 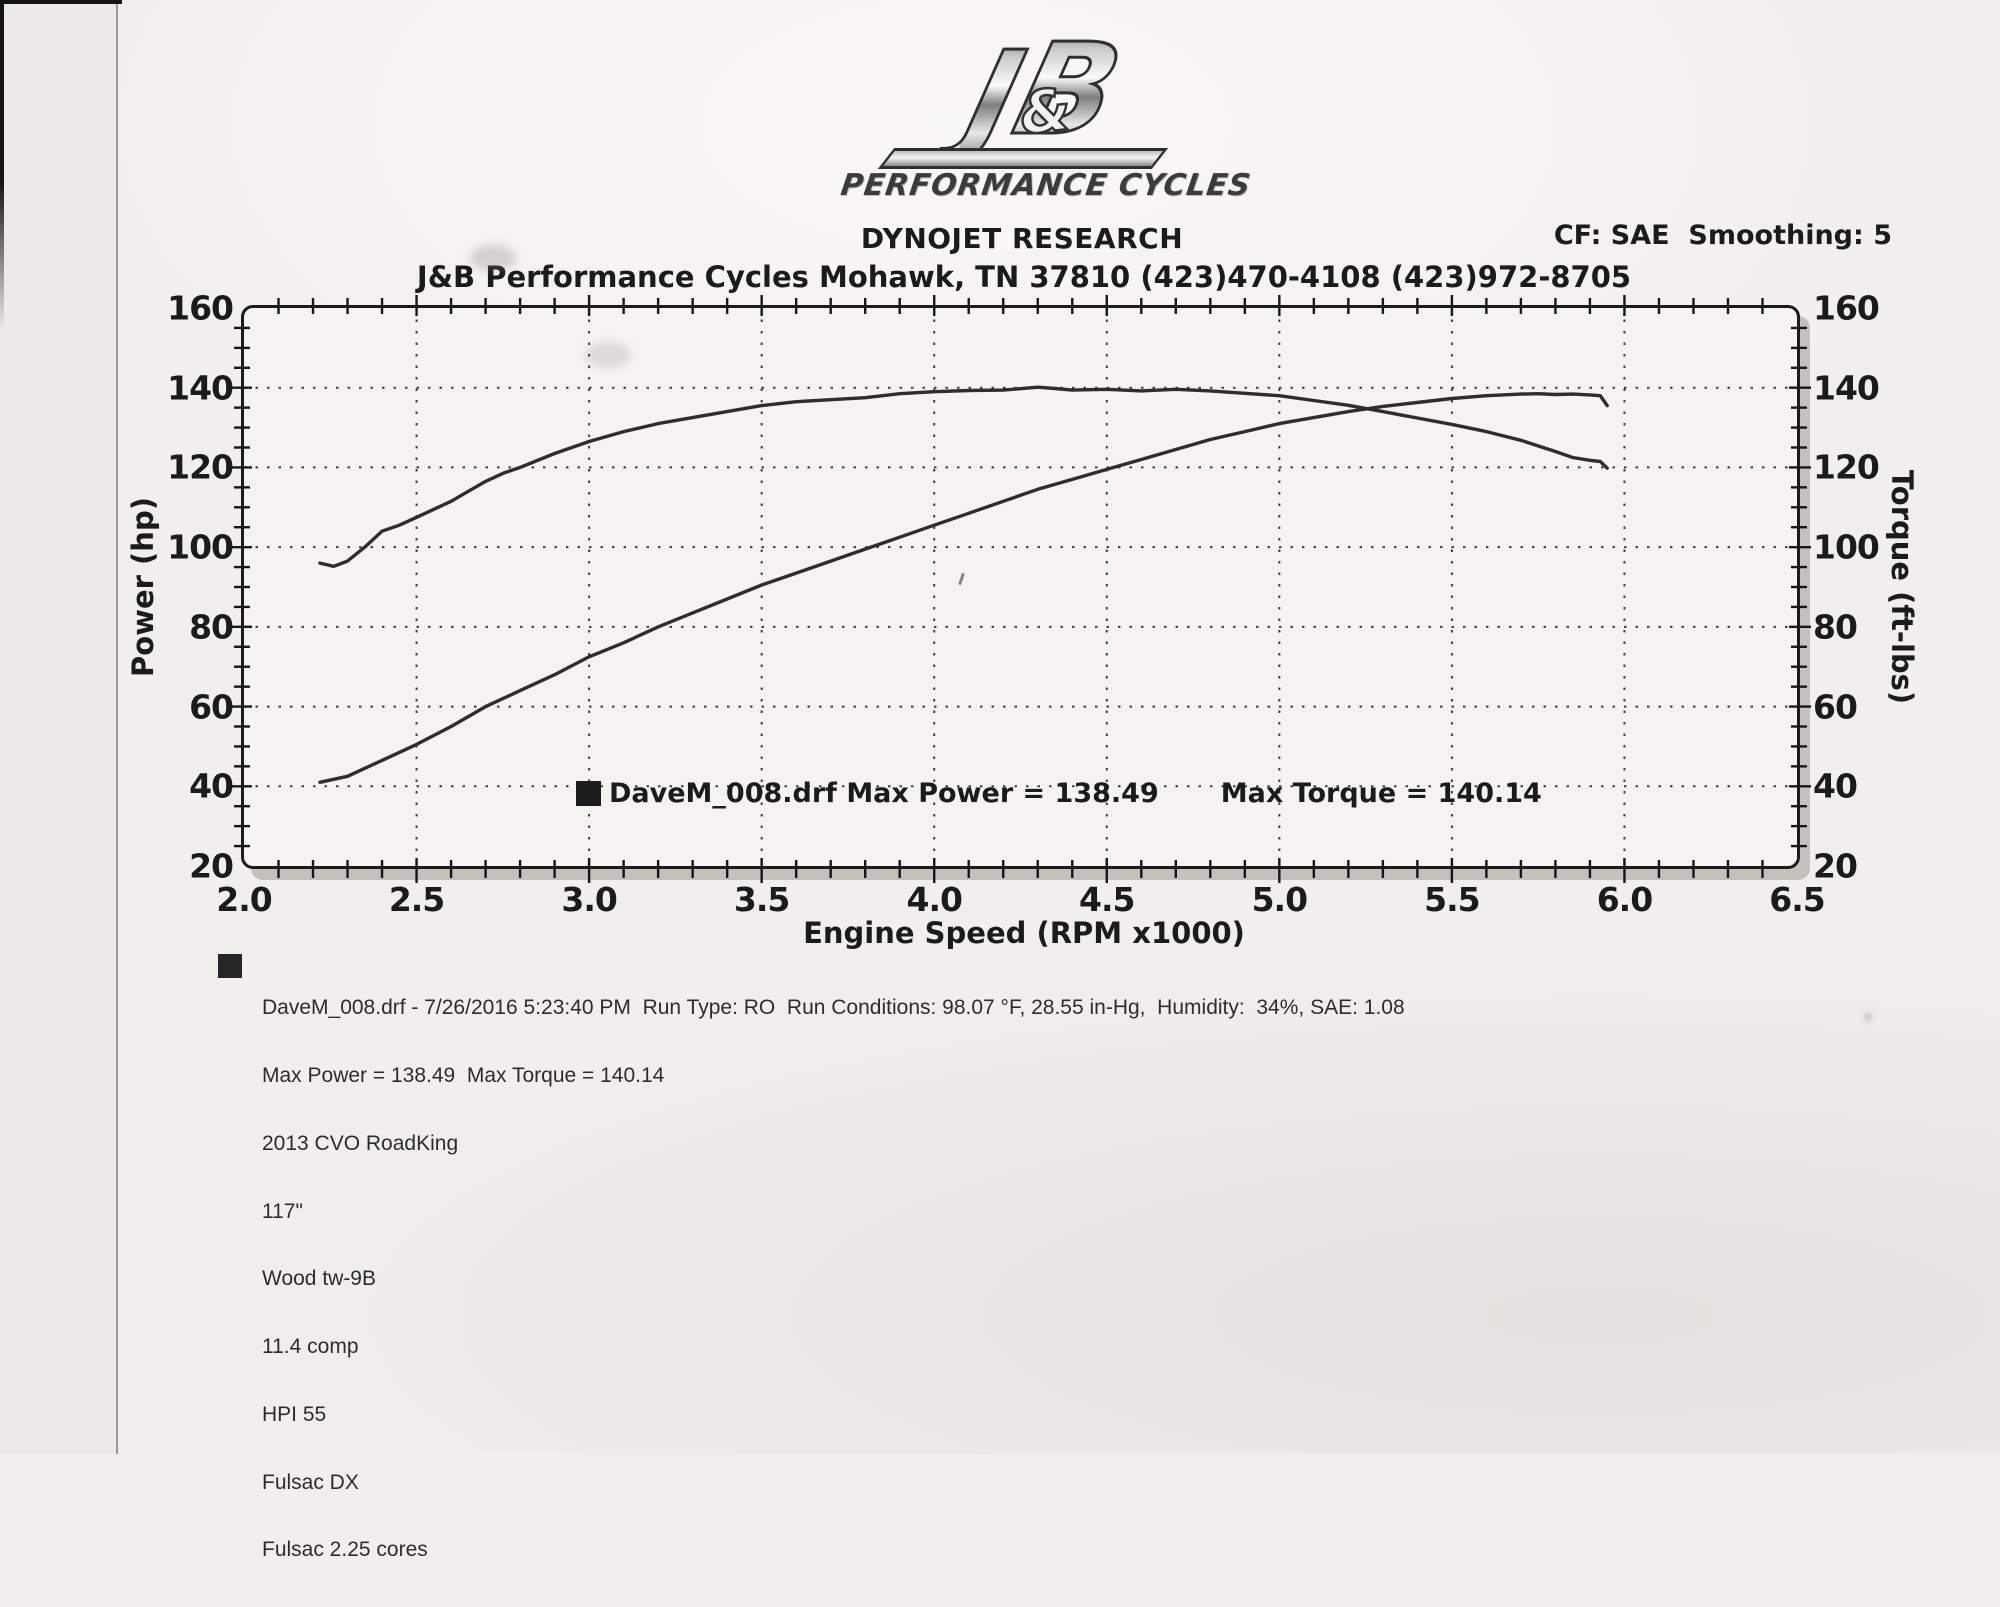 What do you see at coordinates (310, 1482) in the screenshot?
I see `run-info-line: Fulsac DX` at bounding box center [310, 1482].